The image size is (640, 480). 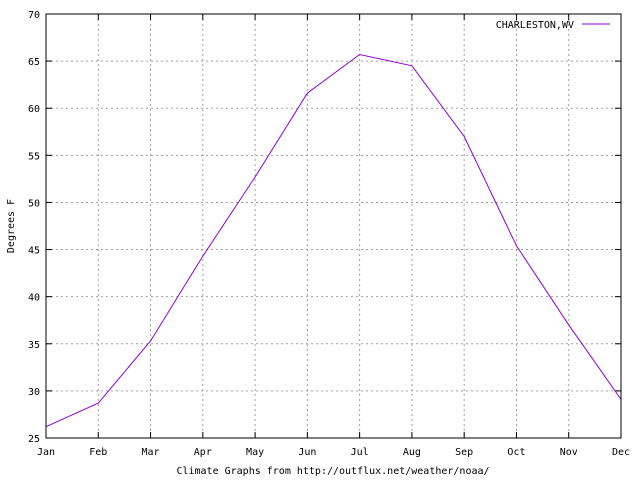 What do you see at coordinates (34, 439) in the screenshot?
I see `y-tick-label: 25` at bounding box center [34, 439].